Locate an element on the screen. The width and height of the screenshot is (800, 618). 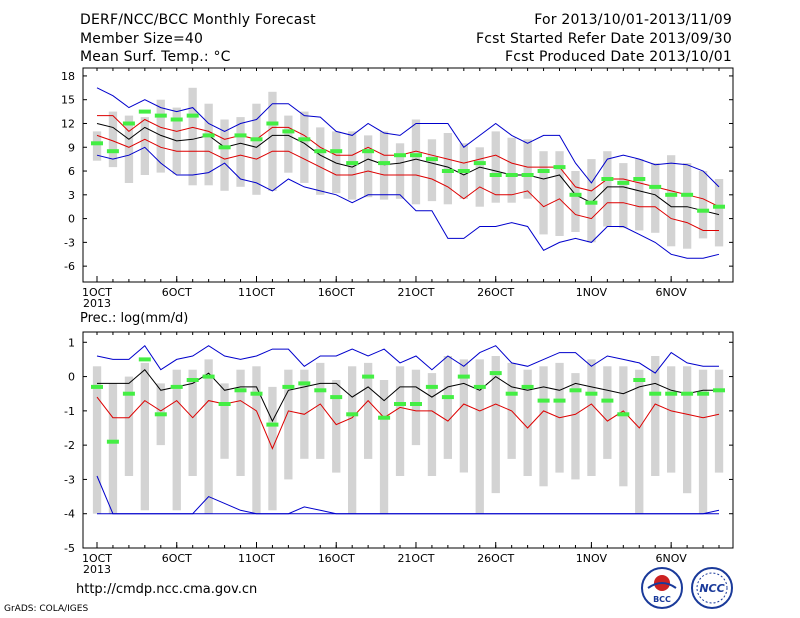
series-line-max is located at coordinates (408, 137).